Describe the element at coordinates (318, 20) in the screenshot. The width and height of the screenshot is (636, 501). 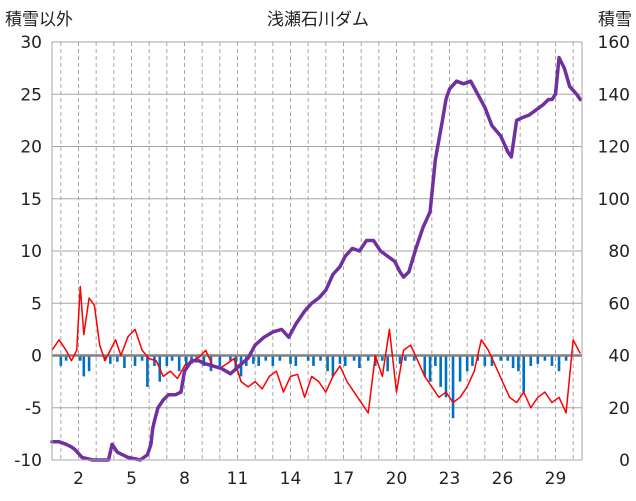
I see `chart-title: 浅瀬石川ダム` at that location.